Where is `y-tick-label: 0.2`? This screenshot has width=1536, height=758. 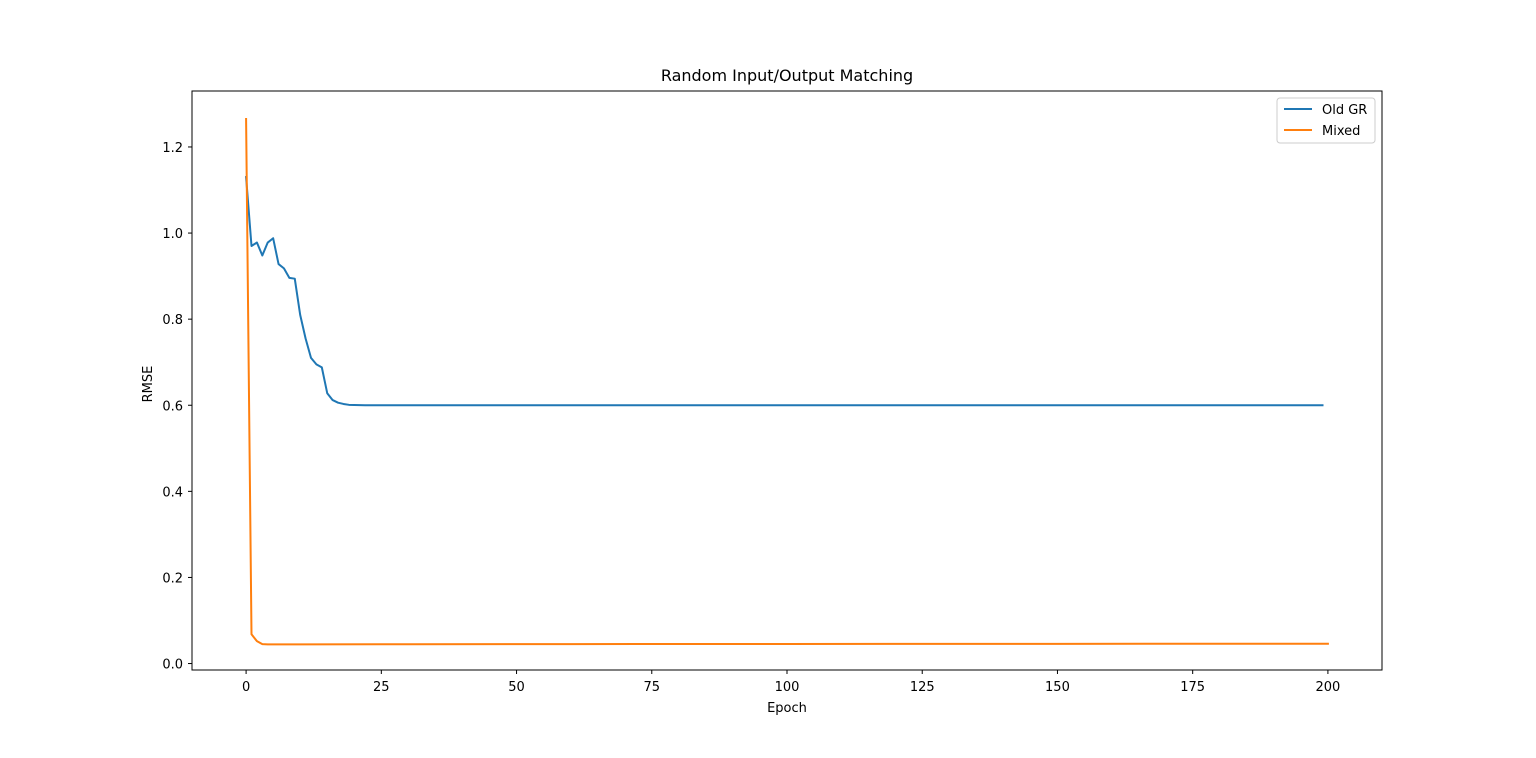 y-tick-label: 0.2 is located at coordinates (172, 578).